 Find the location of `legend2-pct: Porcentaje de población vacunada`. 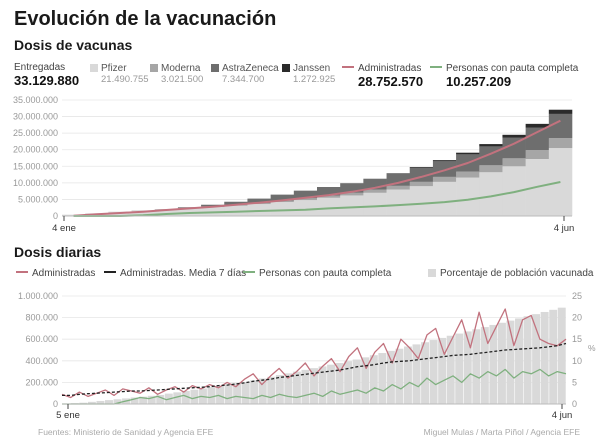

legend2-pct: Porcentaje de población vacunada is located at coordinates (510, 273).